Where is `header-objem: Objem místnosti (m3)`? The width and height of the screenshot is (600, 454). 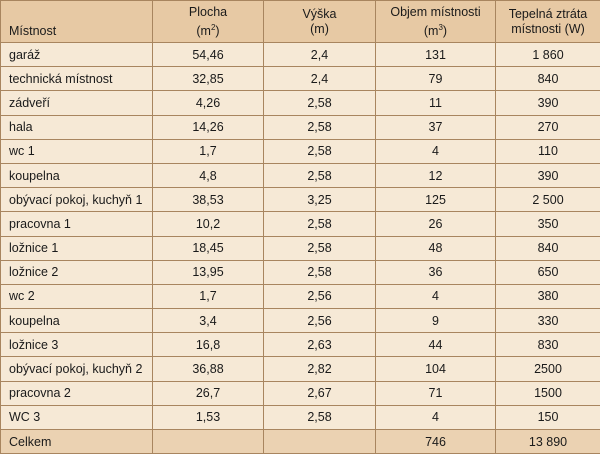 header-objem: Objem místnosti (m3) is located at coordinates (435, 21).